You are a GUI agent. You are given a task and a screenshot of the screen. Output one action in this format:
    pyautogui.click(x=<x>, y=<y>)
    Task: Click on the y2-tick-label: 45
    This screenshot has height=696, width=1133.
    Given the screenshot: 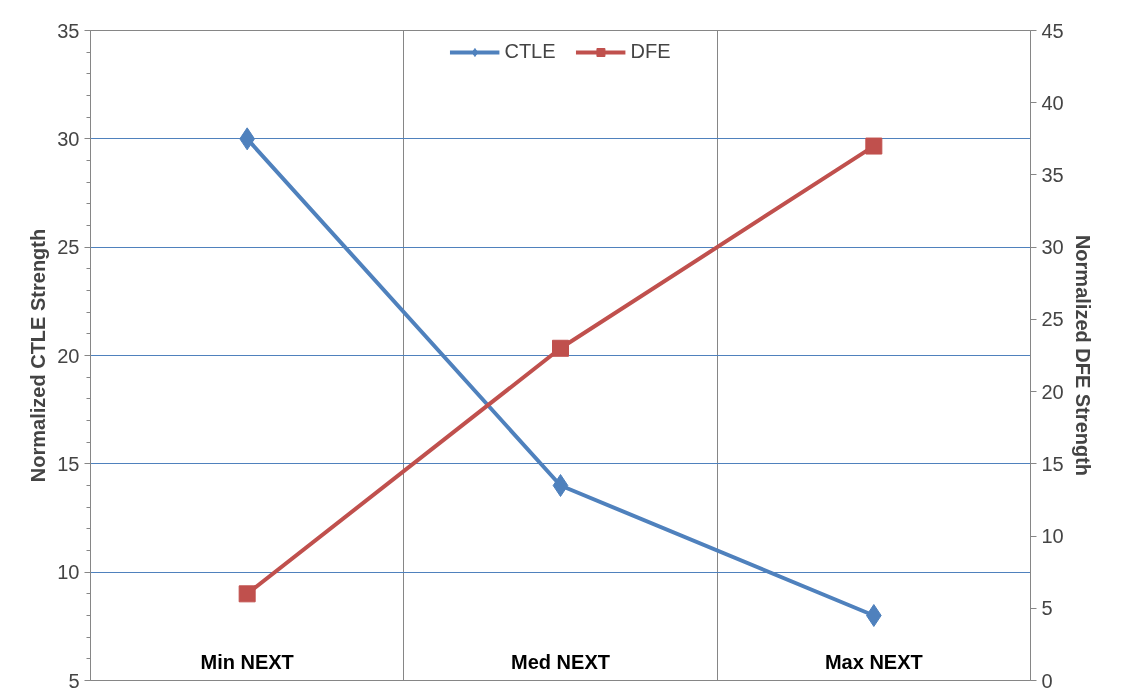 What is the action you would take?
    pyautogui.click(x=1052, y=30)
    